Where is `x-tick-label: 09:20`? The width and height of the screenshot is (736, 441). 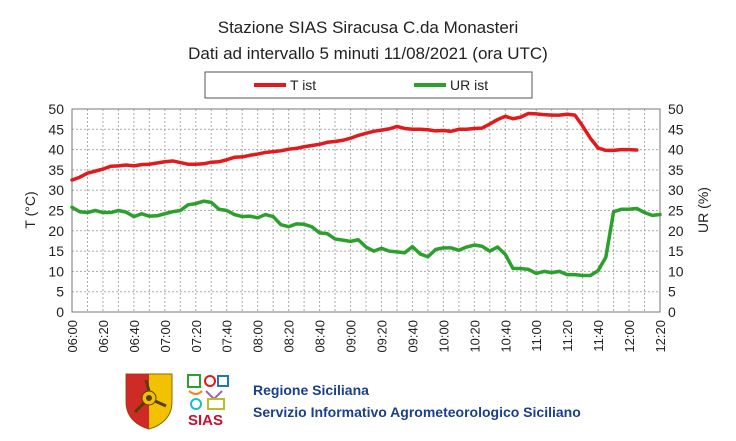 x-tick-label: 09:20 is located at coordinates (381, 336).